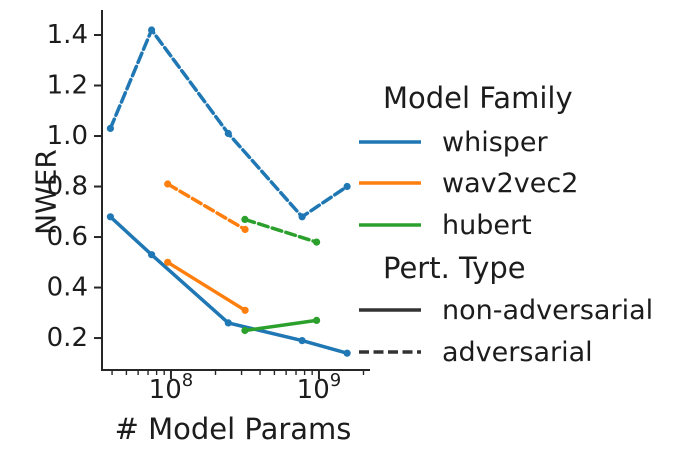 The width and height of the screenshot is (684, 455). Describe the element at coordinates (46, 192) in the screenshot. I see `y-axis-label: NWER` at that location.